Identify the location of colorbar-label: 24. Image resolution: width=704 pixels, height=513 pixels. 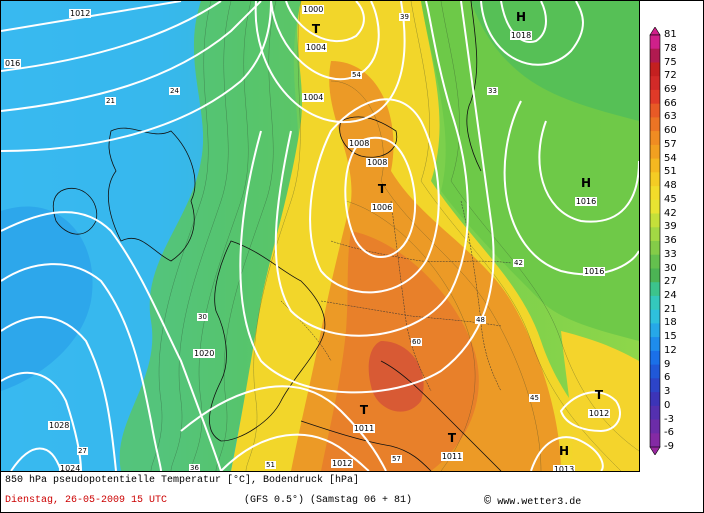
(670, 295).